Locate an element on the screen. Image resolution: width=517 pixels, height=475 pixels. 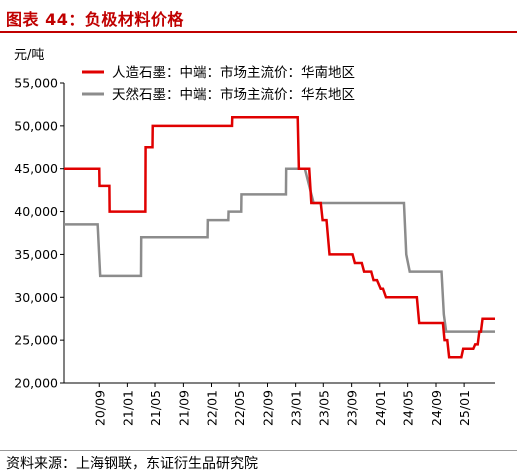
x-tick-label: 23/01 is located at coordinates (296, 408).